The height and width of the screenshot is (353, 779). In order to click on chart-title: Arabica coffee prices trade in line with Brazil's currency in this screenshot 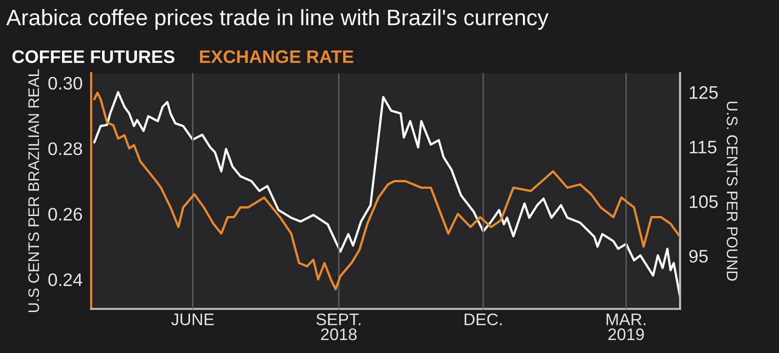, I will do `click(277, 19)`.